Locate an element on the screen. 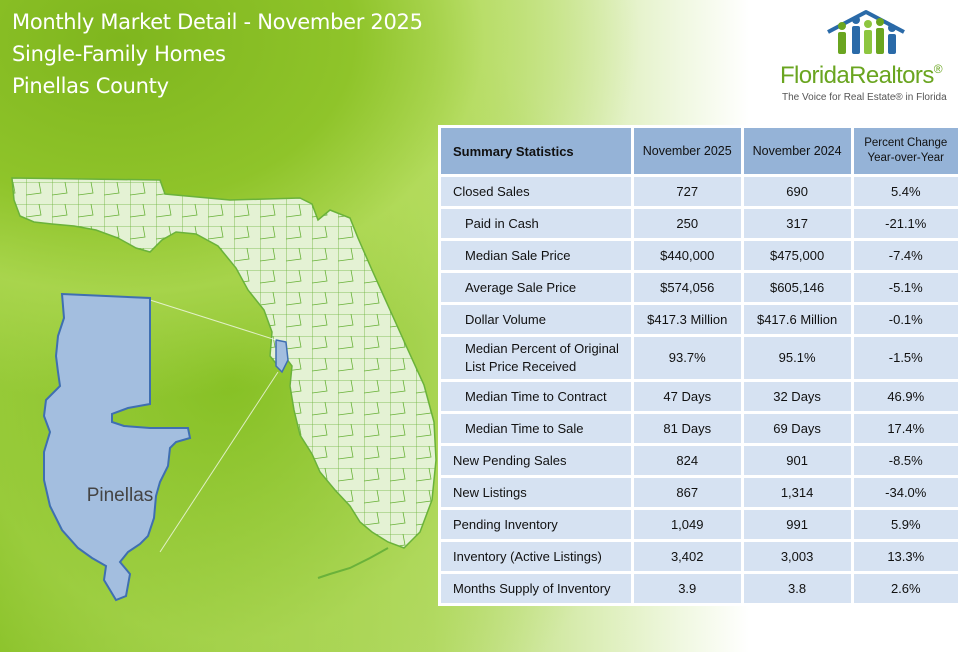 The width and height of the screenshot is (961, 655). value-november-2024: 901 is located at coordinates (797, 460).